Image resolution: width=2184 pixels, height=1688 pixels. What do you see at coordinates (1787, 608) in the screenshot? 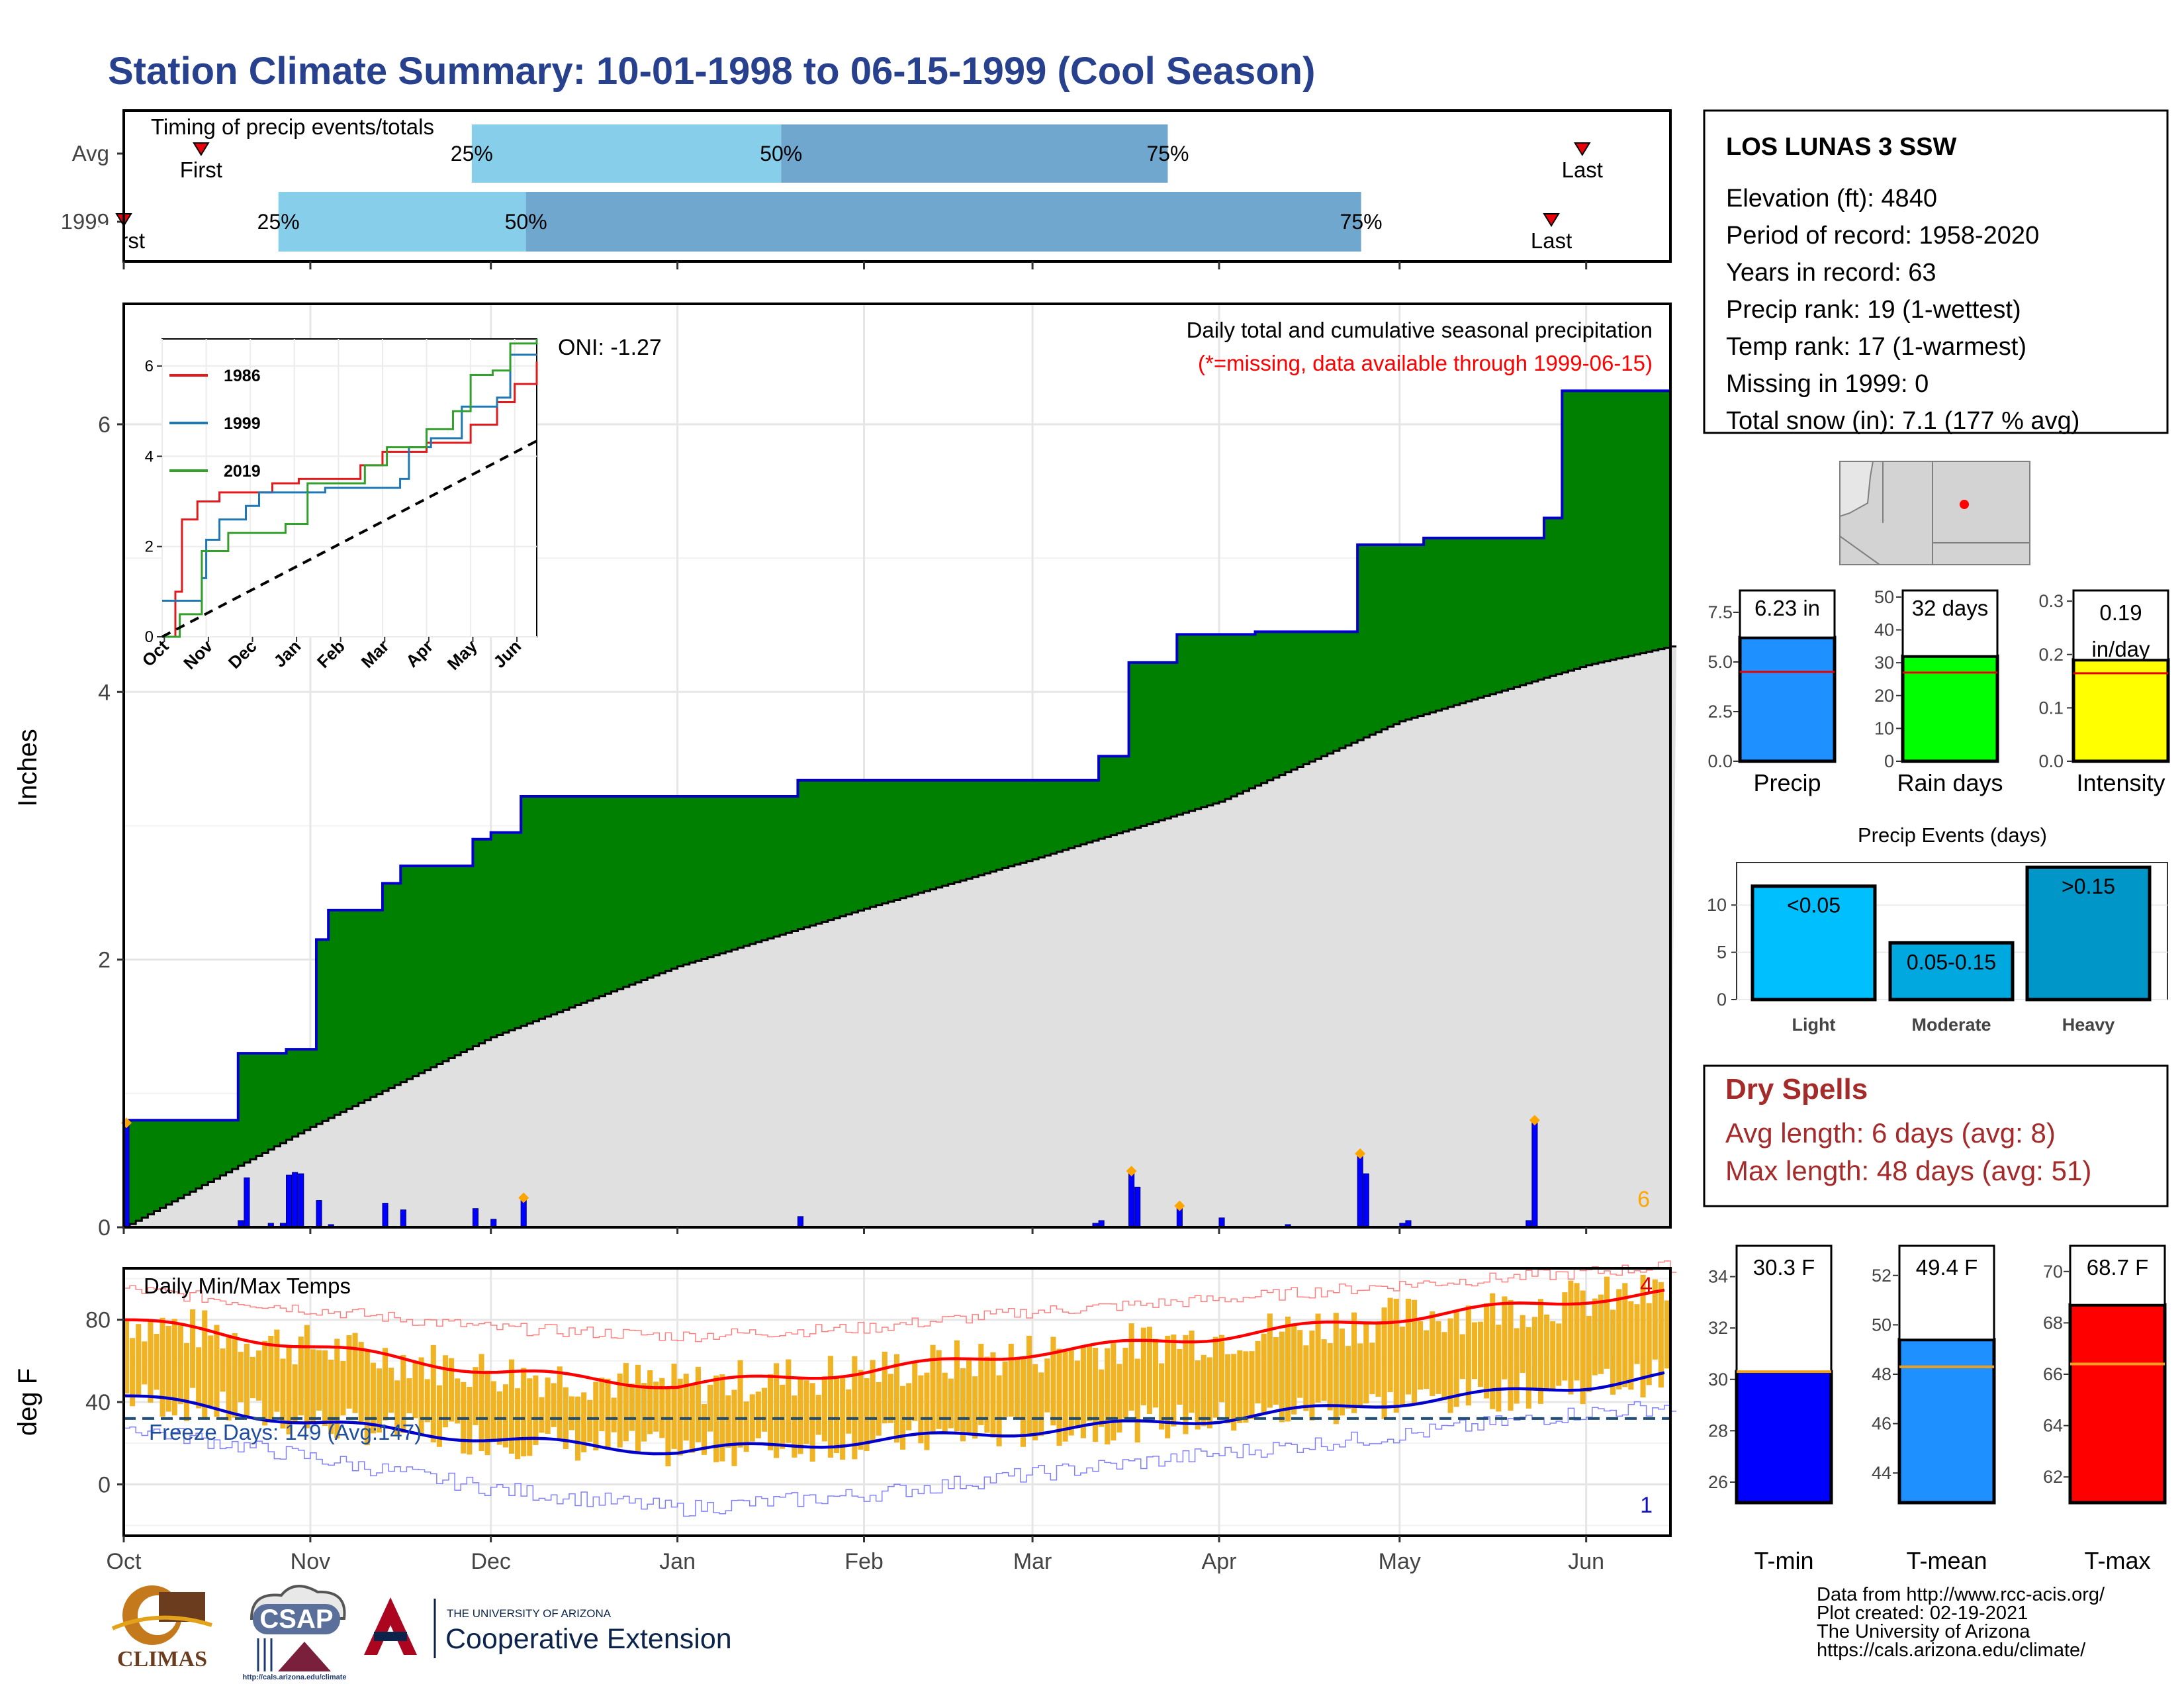
I see `summary-value-label: 6.23 in` at bounding box center [1787, 608].